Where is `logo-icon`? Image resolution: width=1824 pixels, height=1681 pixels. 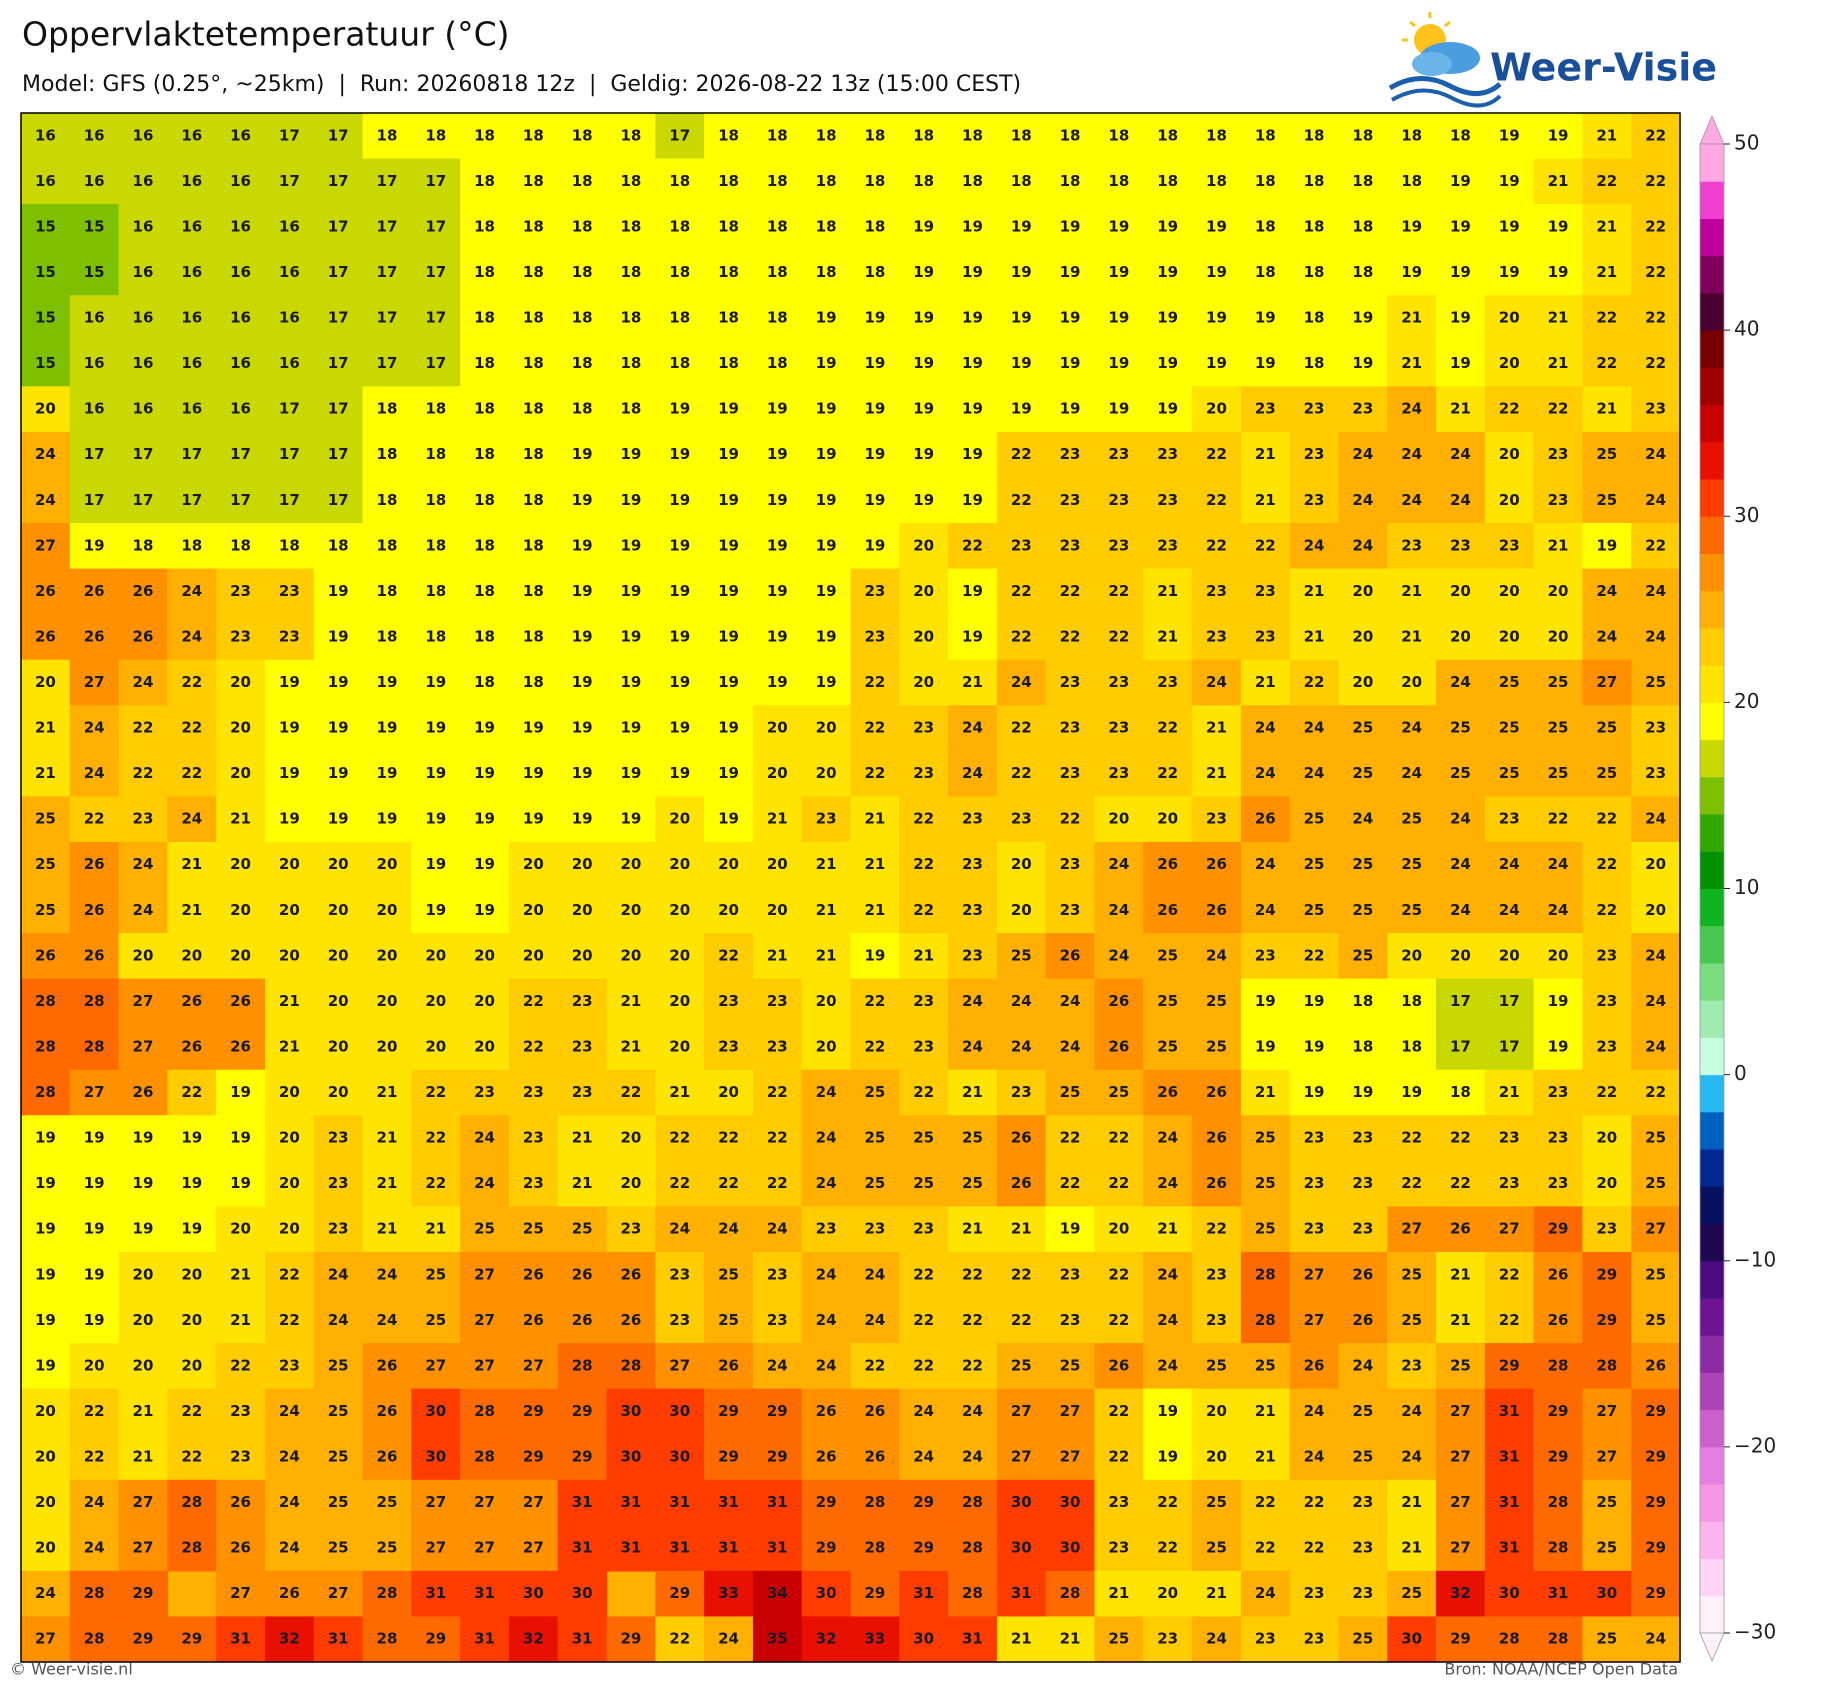
logo-icon is located at coordinates (1445, 60).